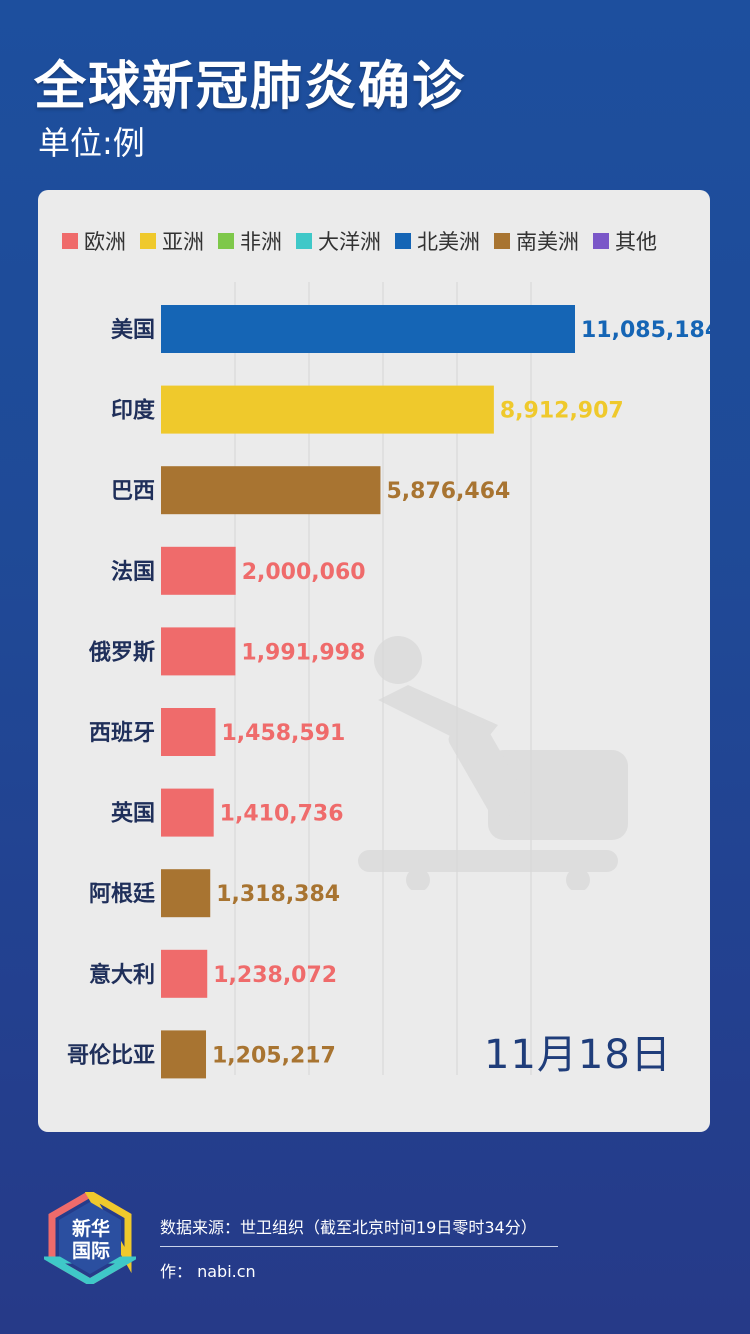 The width and height of the screenshot is (750, 1334). I want to click on legend-item: 非洲, so click(250, 241).